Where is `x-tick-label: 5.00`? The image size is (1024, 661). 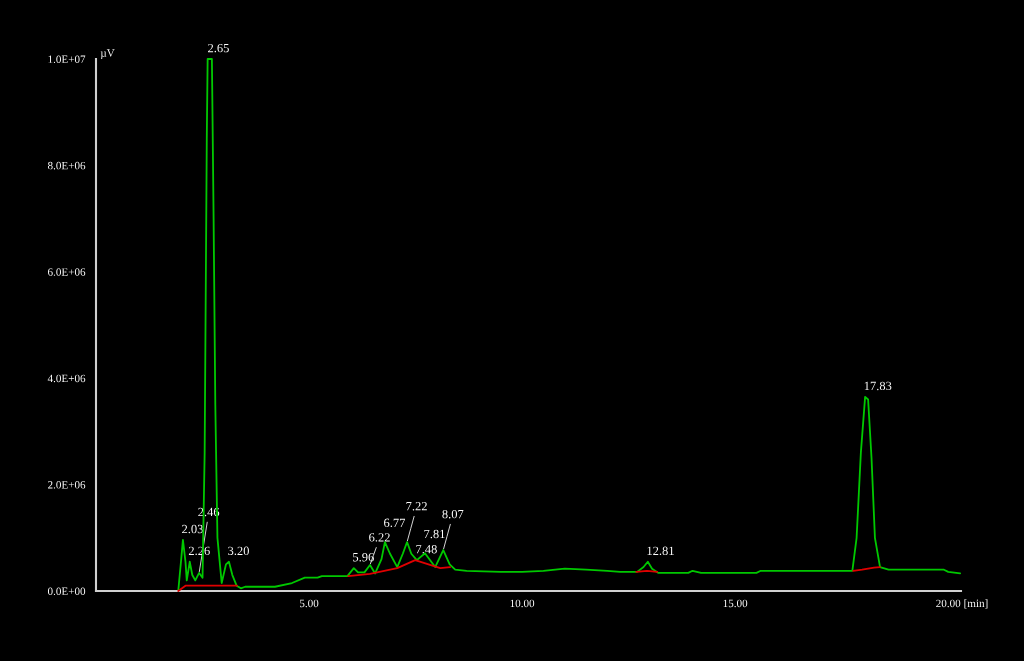 x-tick-label: 5.00 is located at coordinates (309, 603).